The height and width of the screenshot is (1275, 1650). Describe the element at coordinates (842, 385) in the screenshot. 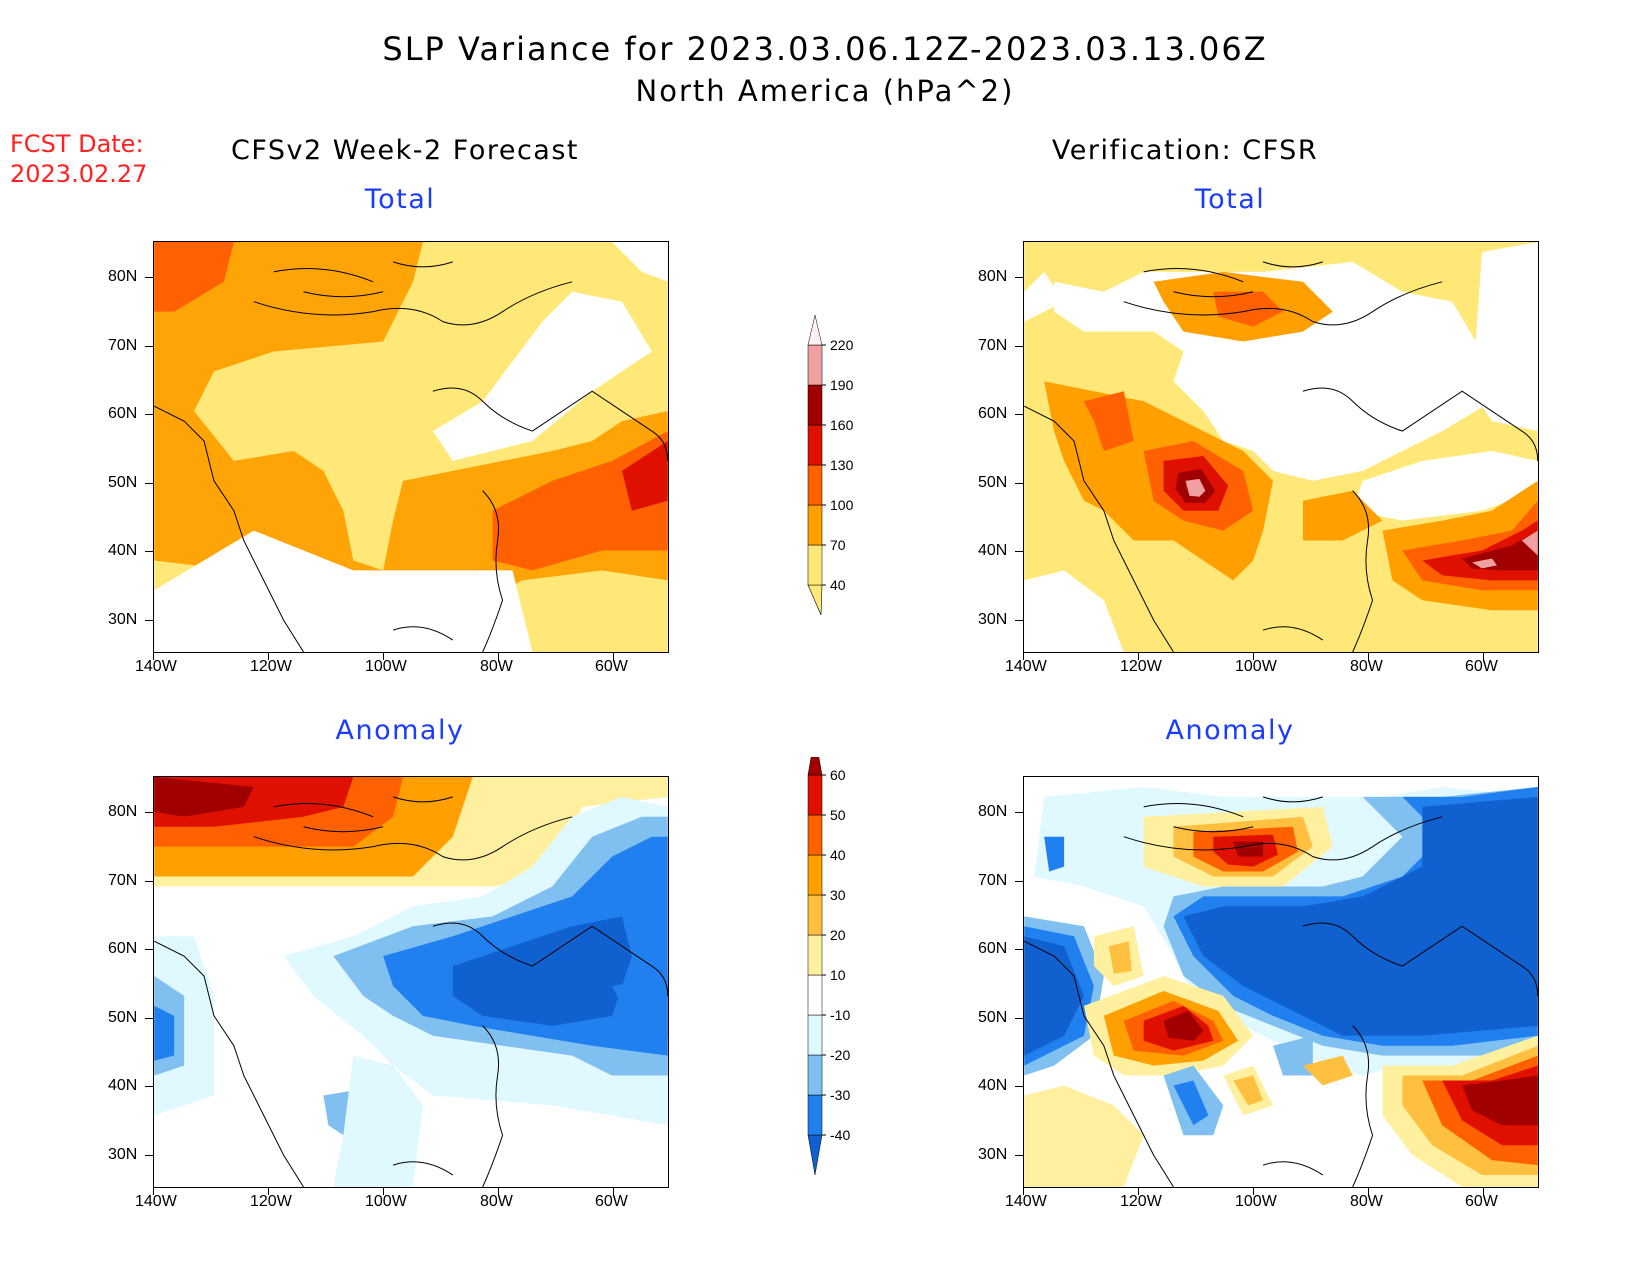

I see `colorbar-label: 190` at that location.